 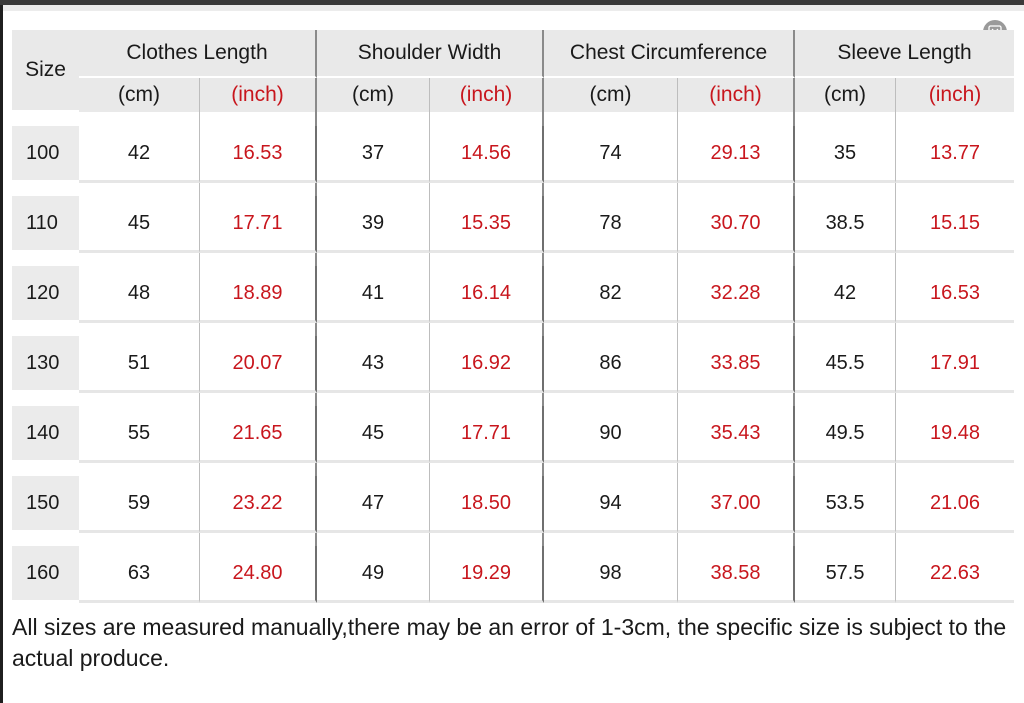 What do you see at coordinates (846, 574) in the screenshot?
I see `cm-value-cell: 57.5` at bounding box center [846, 574].